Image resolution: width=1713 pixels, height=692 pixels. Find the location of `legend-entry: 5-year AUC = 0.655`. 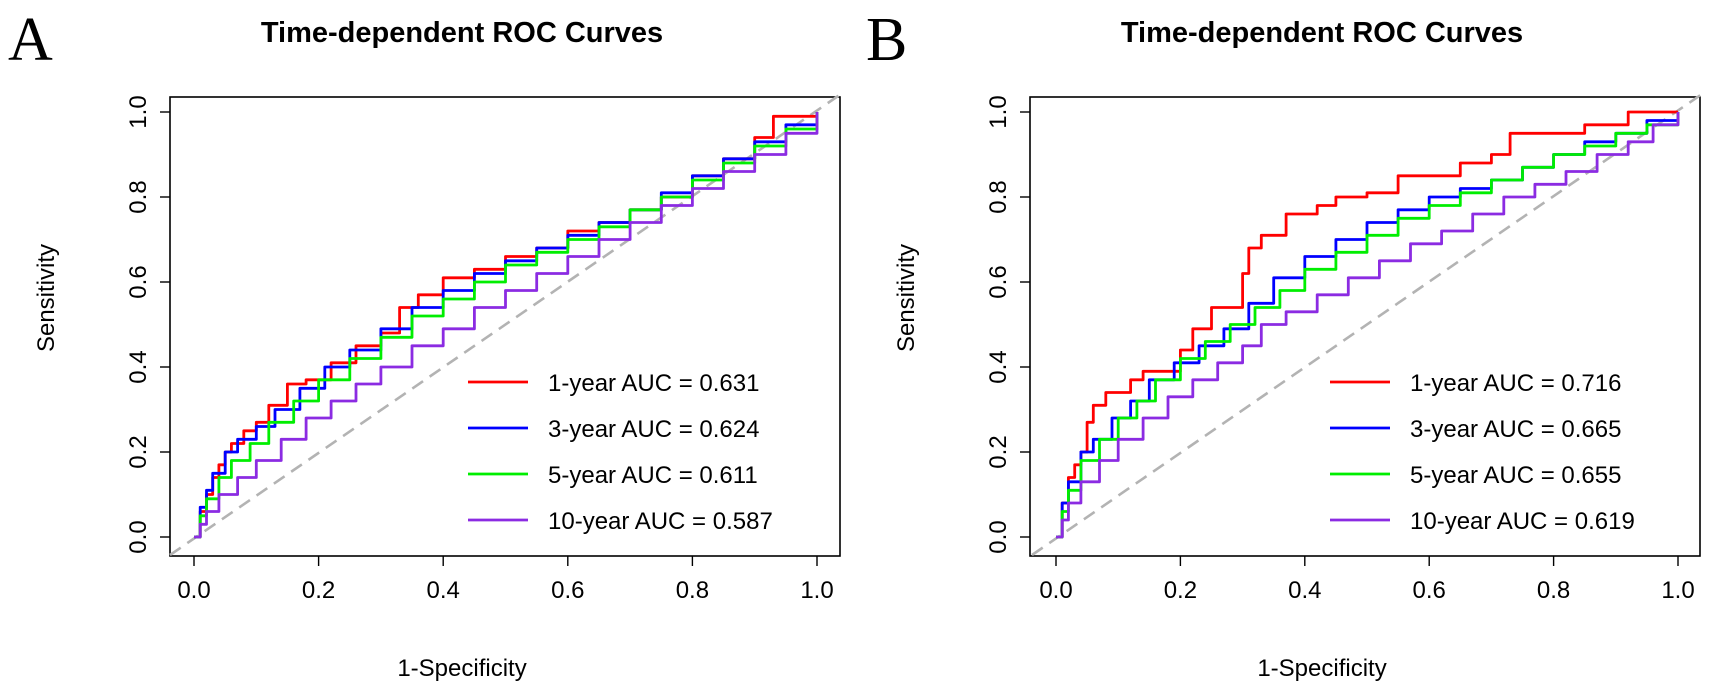

legend-entry: 5-year AUC = 0.655 is located at coordinates (1515, 475).